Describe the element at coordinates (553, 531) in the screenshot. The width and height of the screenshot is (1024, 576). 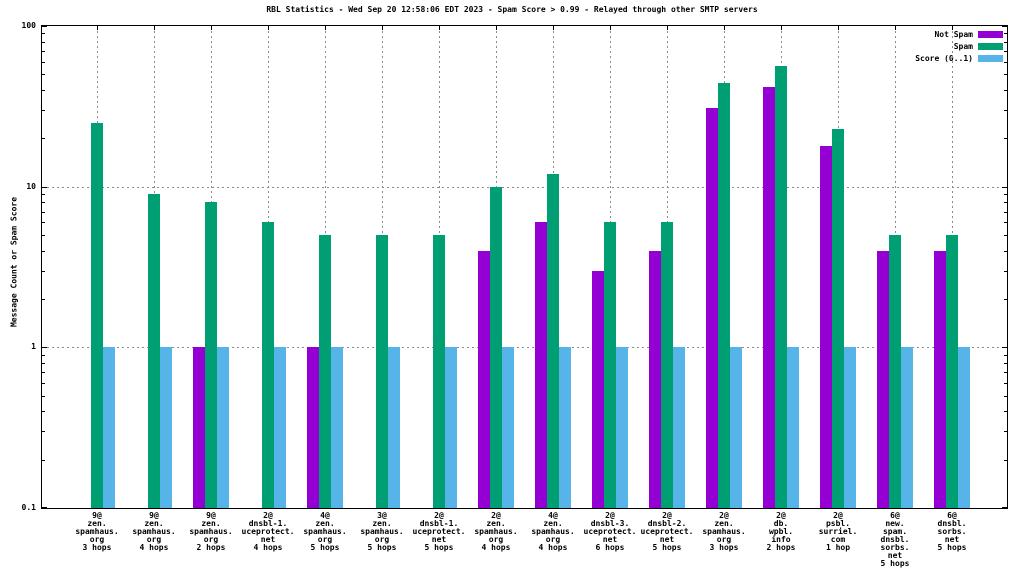
I see `x-tick-label: 4@ zen. spamhaus. org 4 hops` at that location.